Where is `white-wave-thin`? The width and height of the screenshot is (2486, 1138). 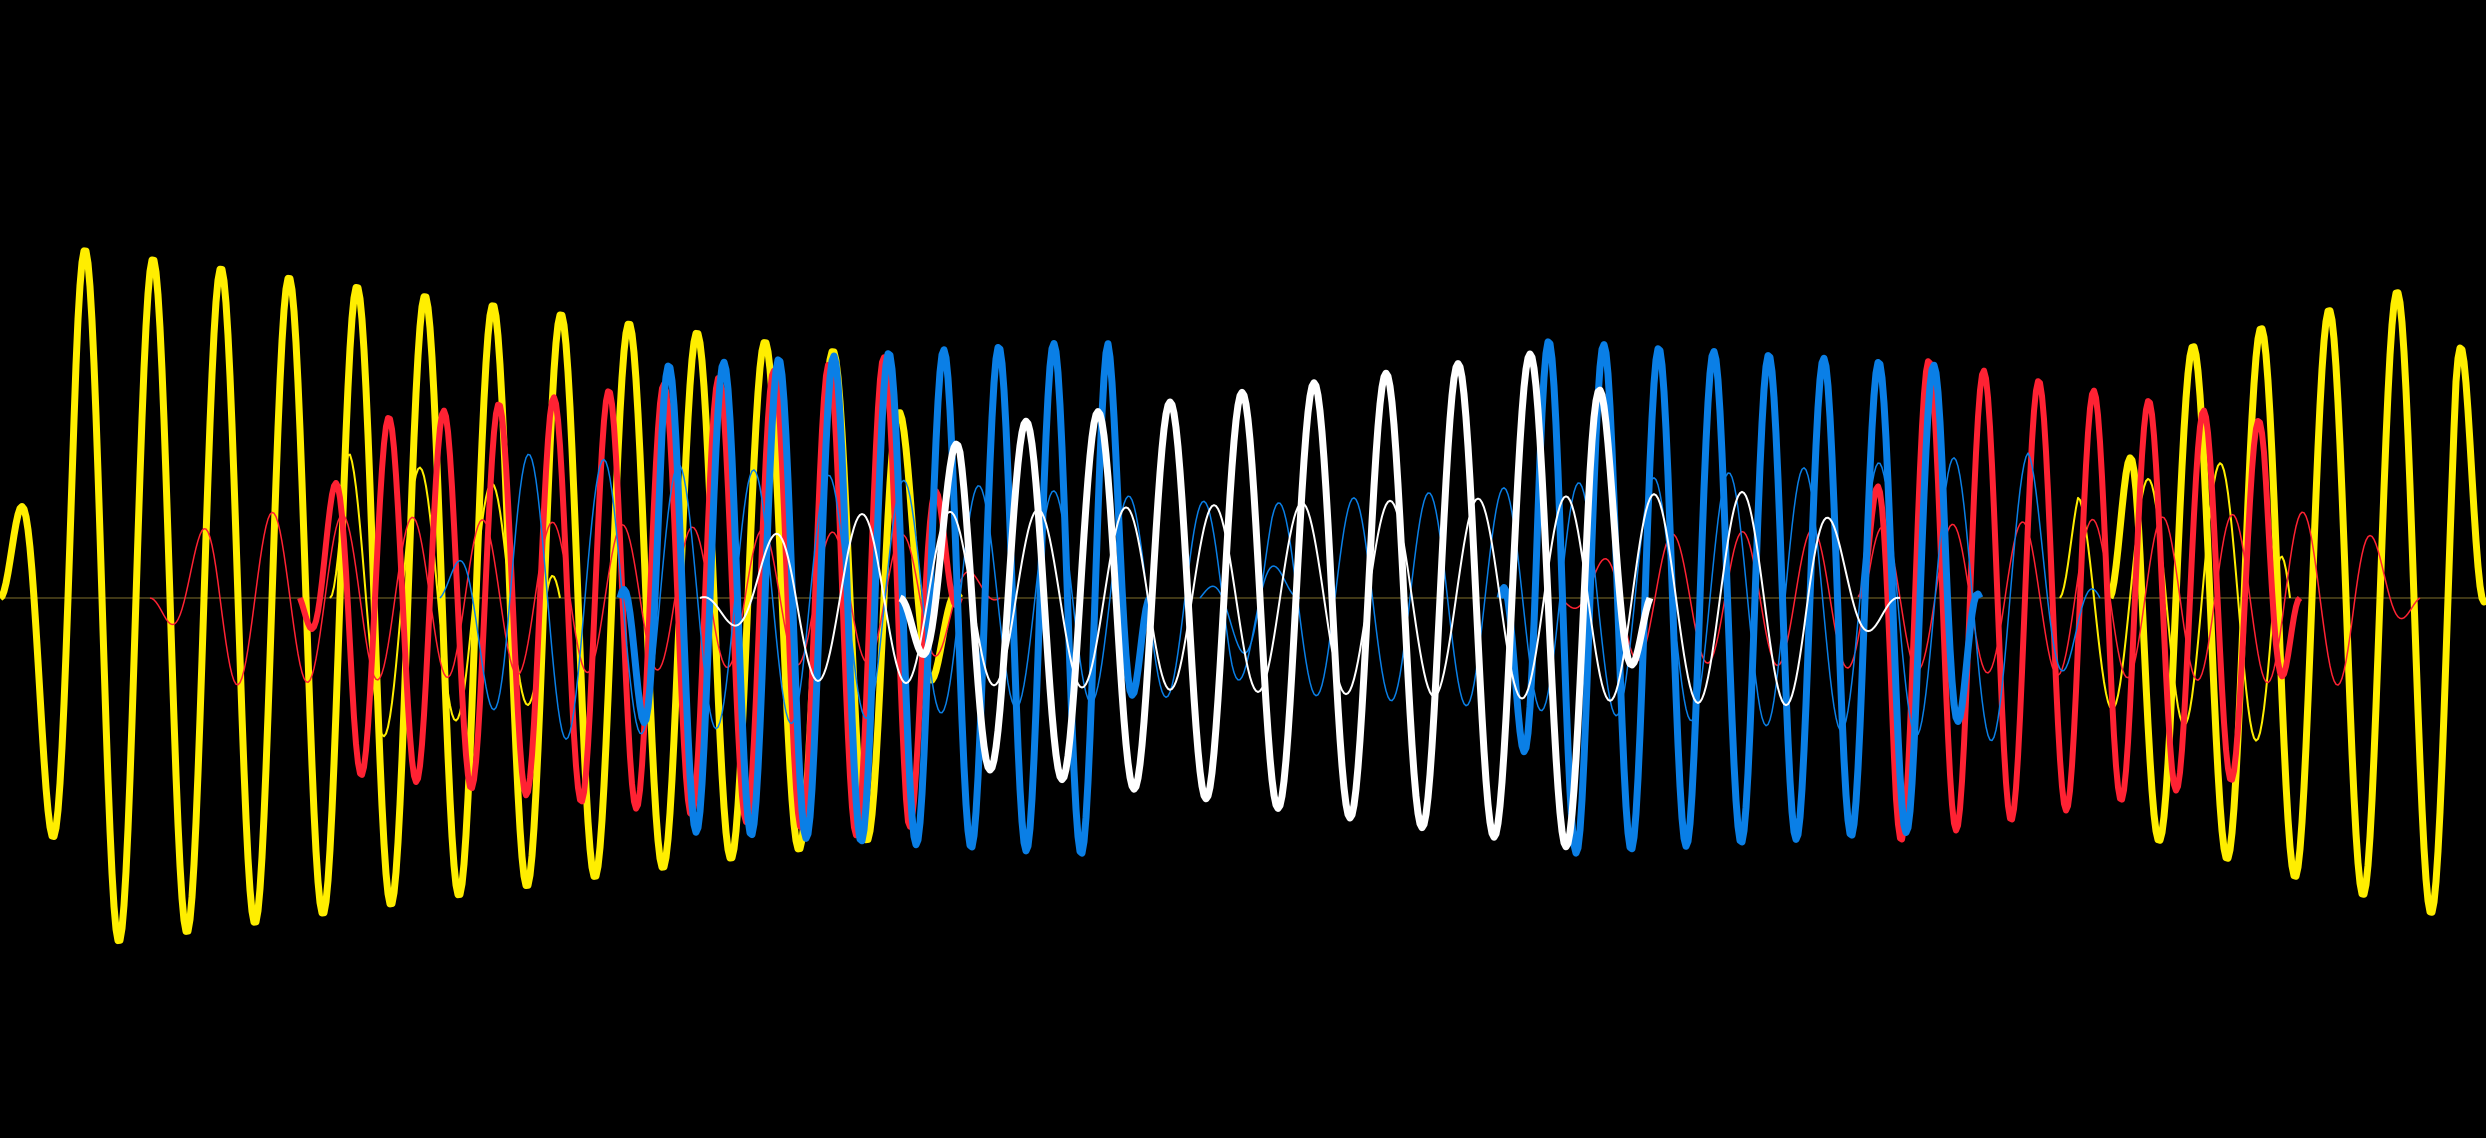
white-wave-thin is located at coordinates (1300, 598).